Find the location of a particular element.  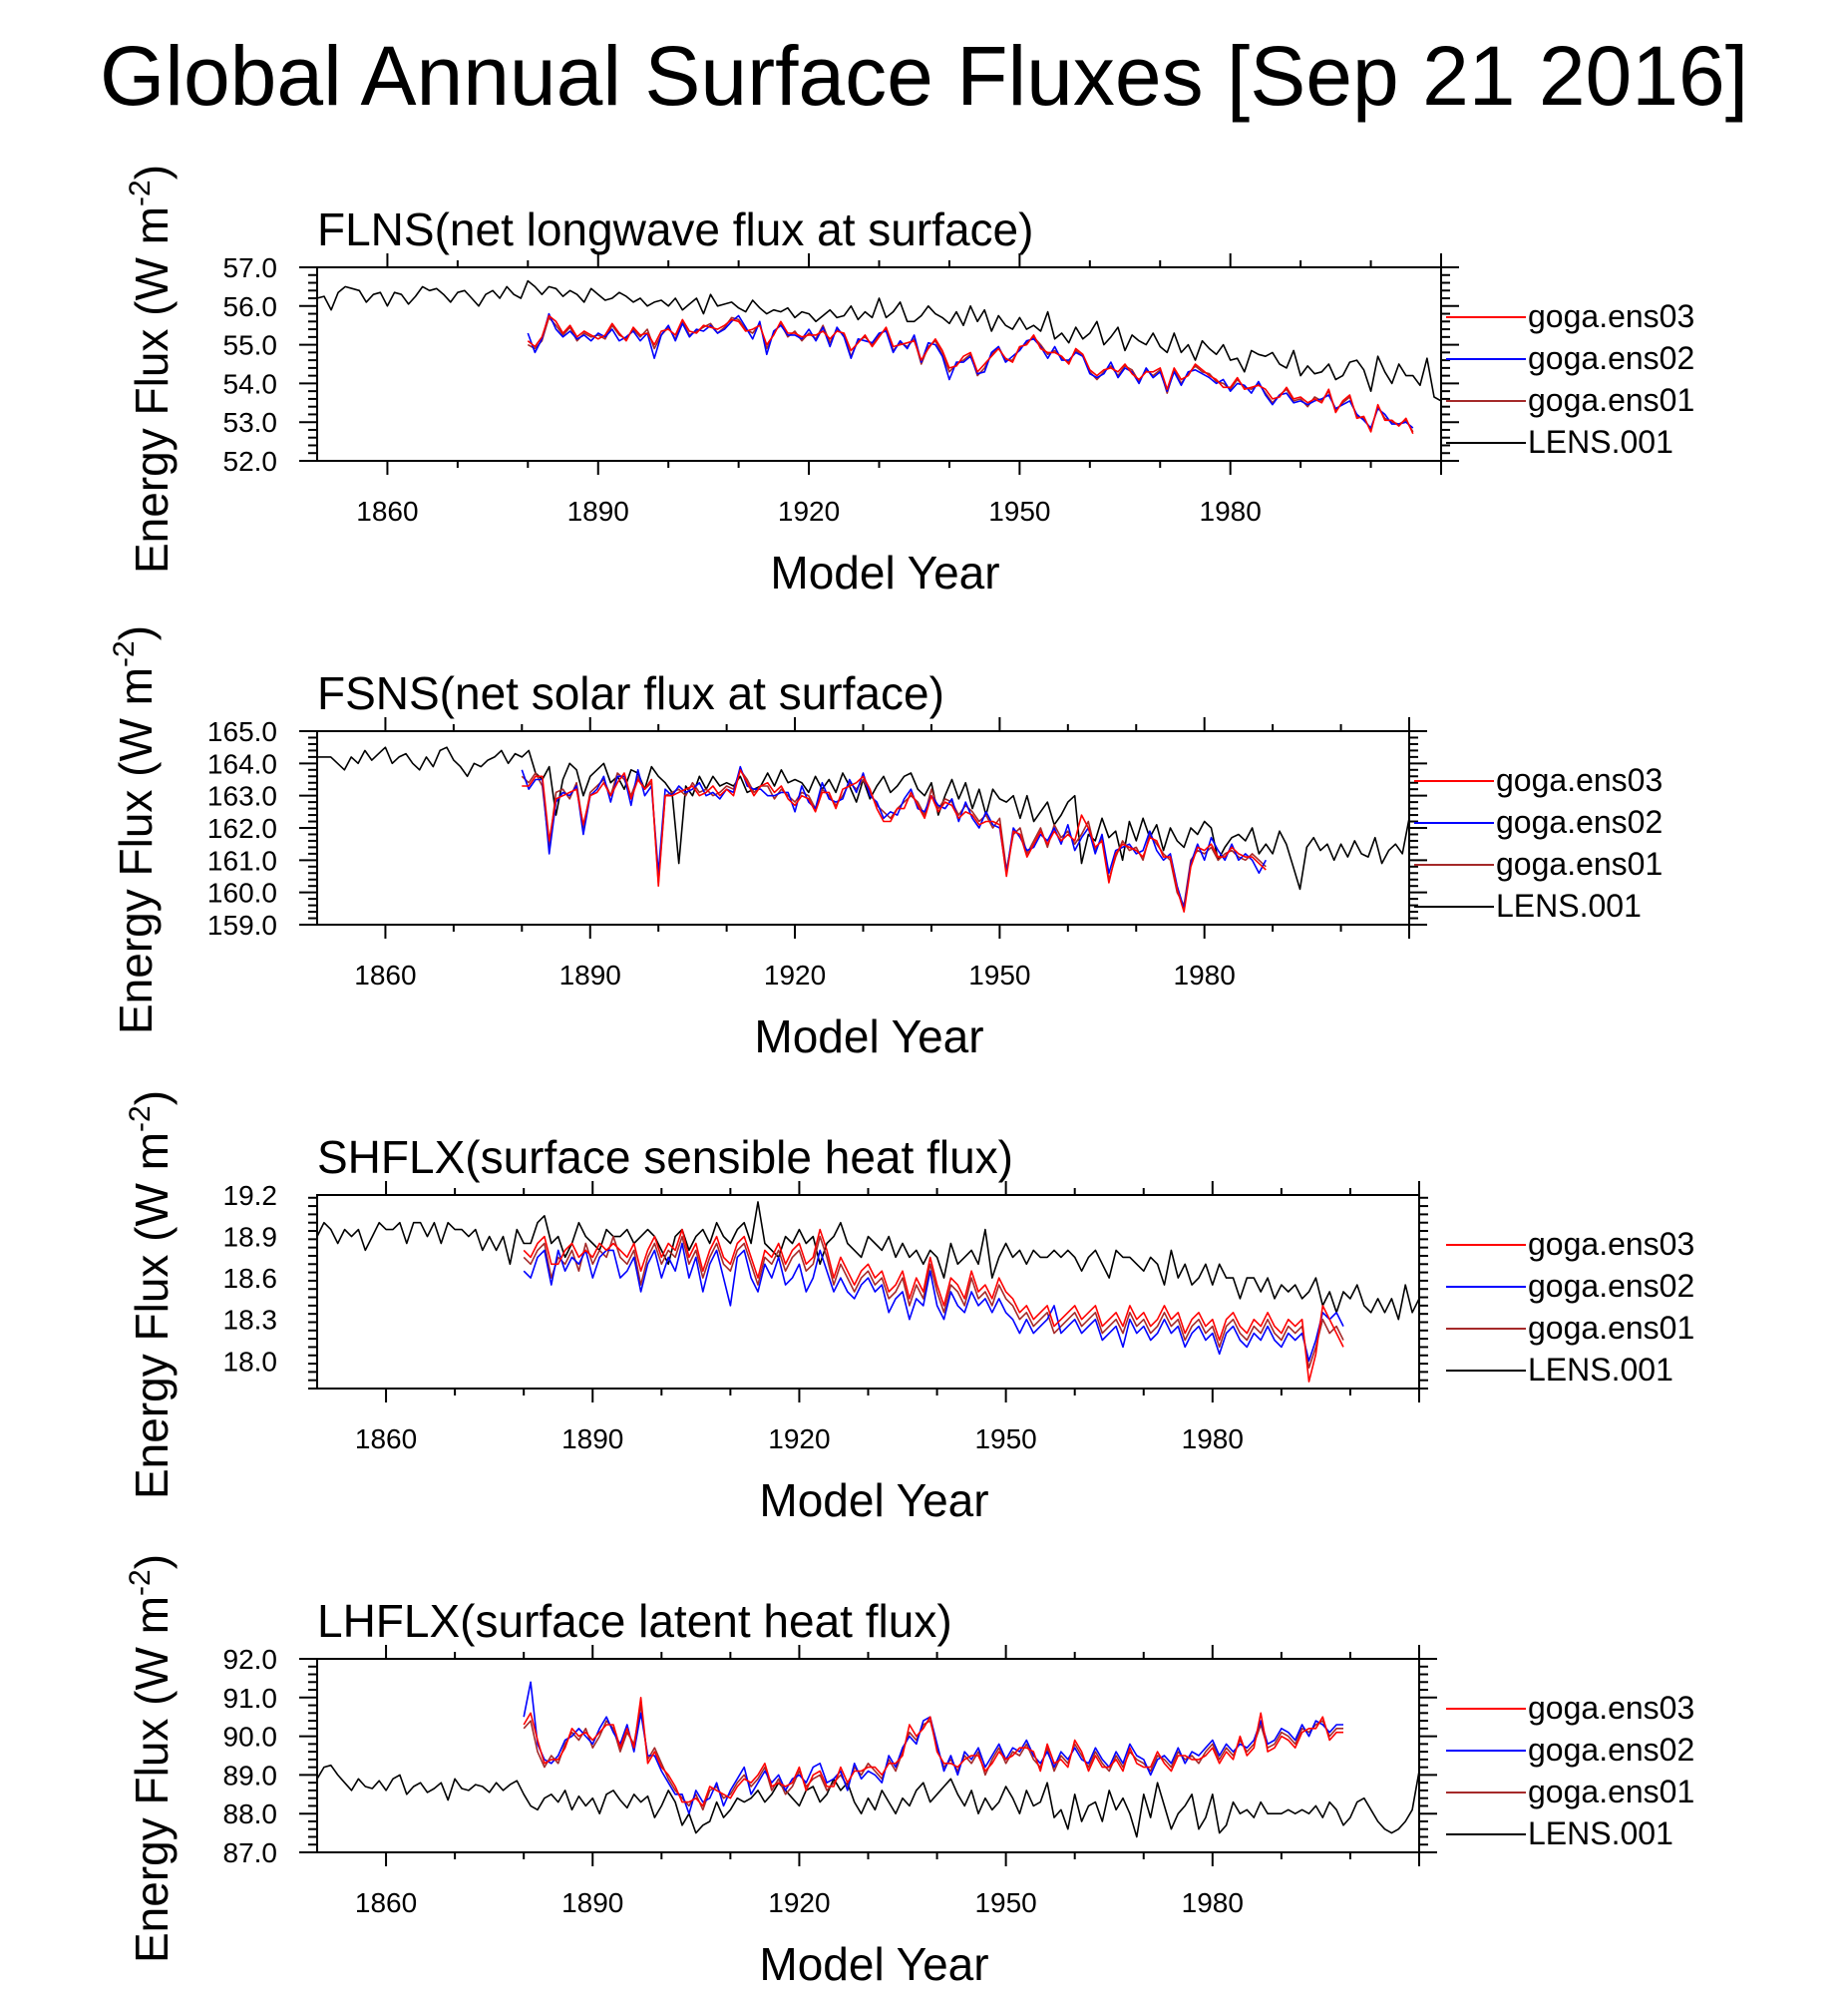

y-tick-label: 18.3 is located at coordinates (250, 1320).